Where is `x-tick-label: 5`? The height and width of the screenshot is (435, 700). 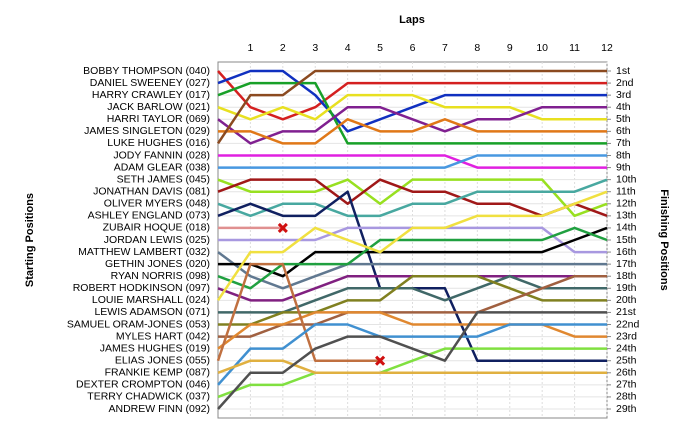
x-tick-label: 5 is located at coordinates (380, 48).